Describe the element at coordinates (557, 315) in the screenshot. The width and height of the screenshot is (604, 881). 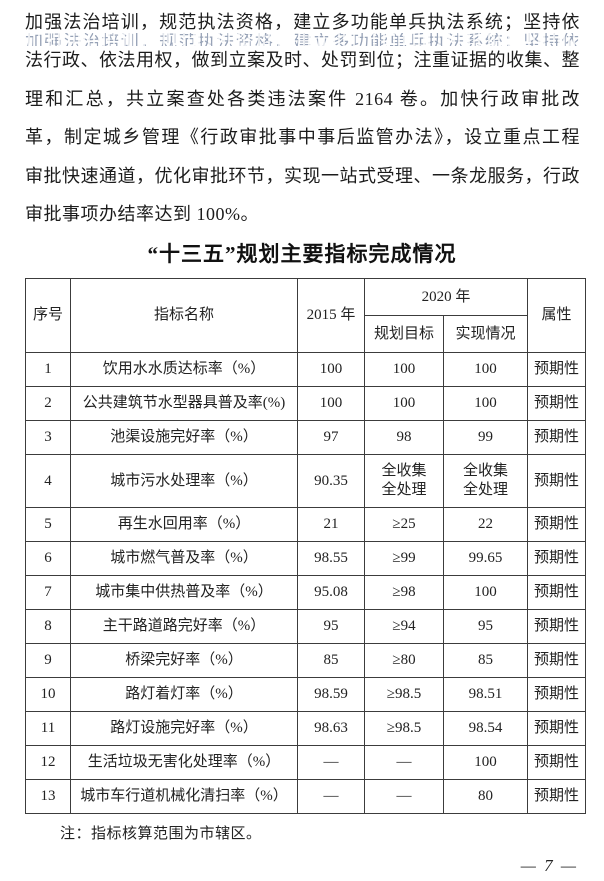
I see `header-attr: 属性` at that location.